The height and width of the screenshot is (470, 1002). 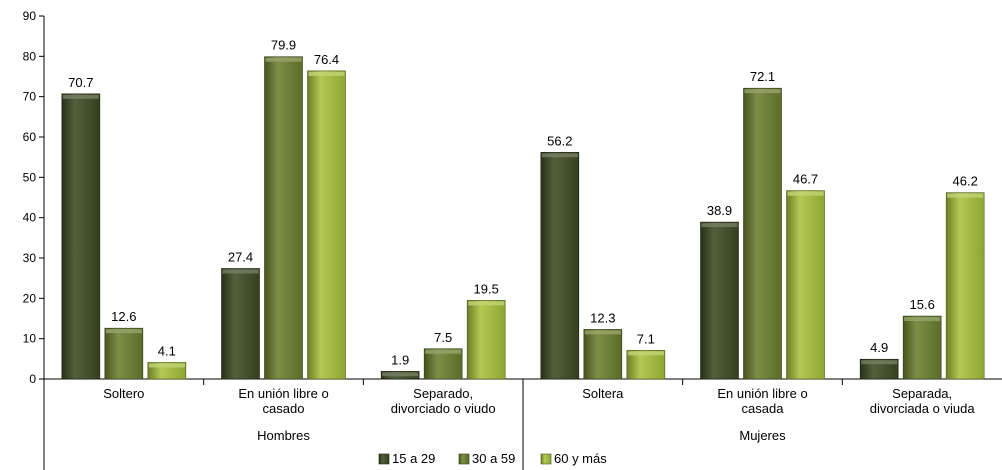 What do you see at coordinates (602, 317) in the screenshot?
I see `data-label: 12.3` at bounding box center [602, 317].